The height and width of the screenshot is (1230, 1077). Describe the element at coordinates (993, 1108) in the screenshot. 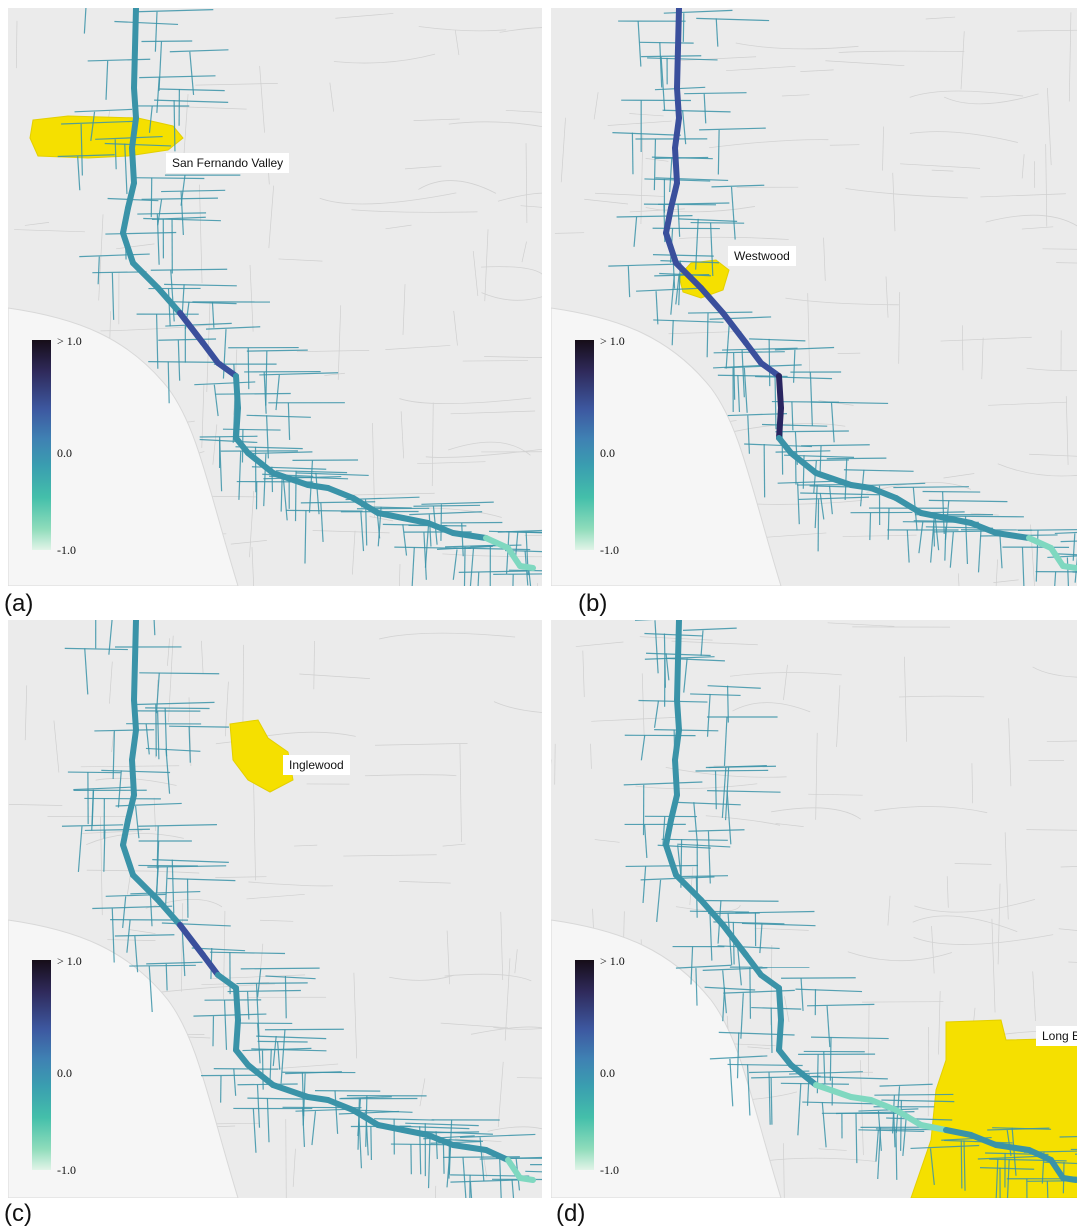

I see `highlight-region` at that location.